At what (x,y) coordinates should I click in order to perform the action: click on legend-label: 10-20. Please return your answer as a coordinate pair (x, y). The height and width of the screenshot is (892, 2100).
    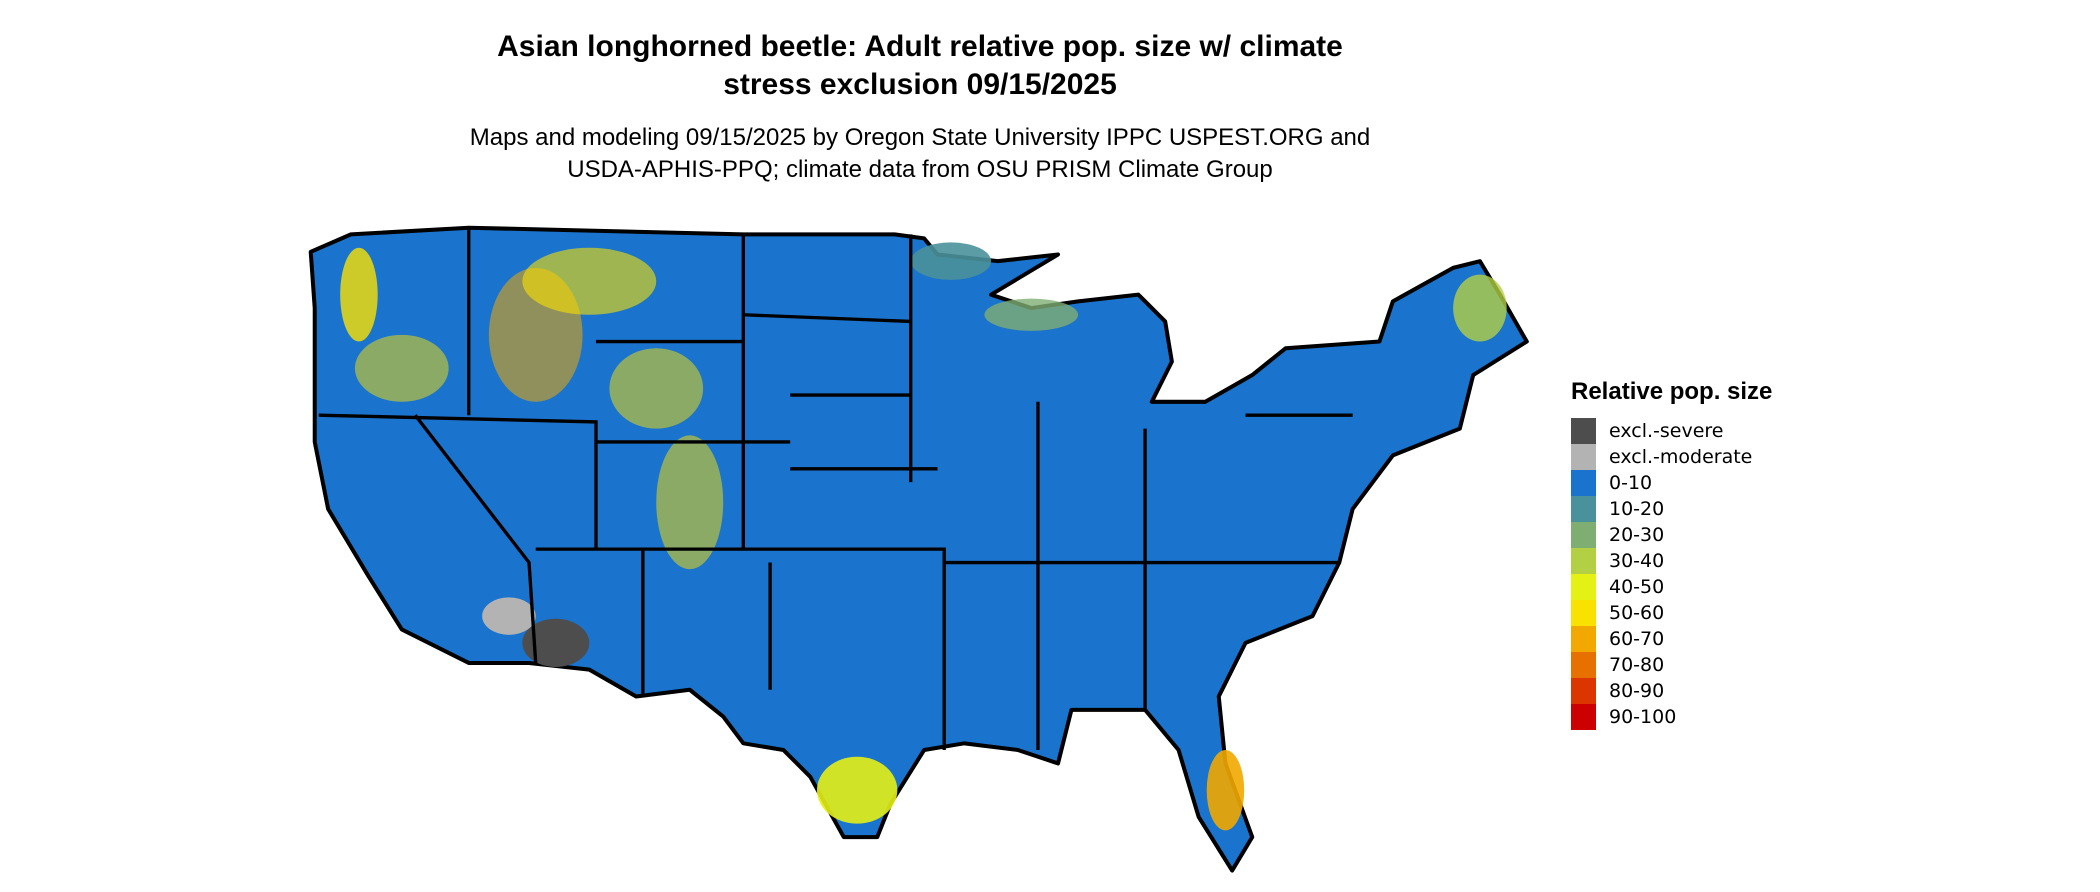
    Looking at the image, I should click on (1637, 509).